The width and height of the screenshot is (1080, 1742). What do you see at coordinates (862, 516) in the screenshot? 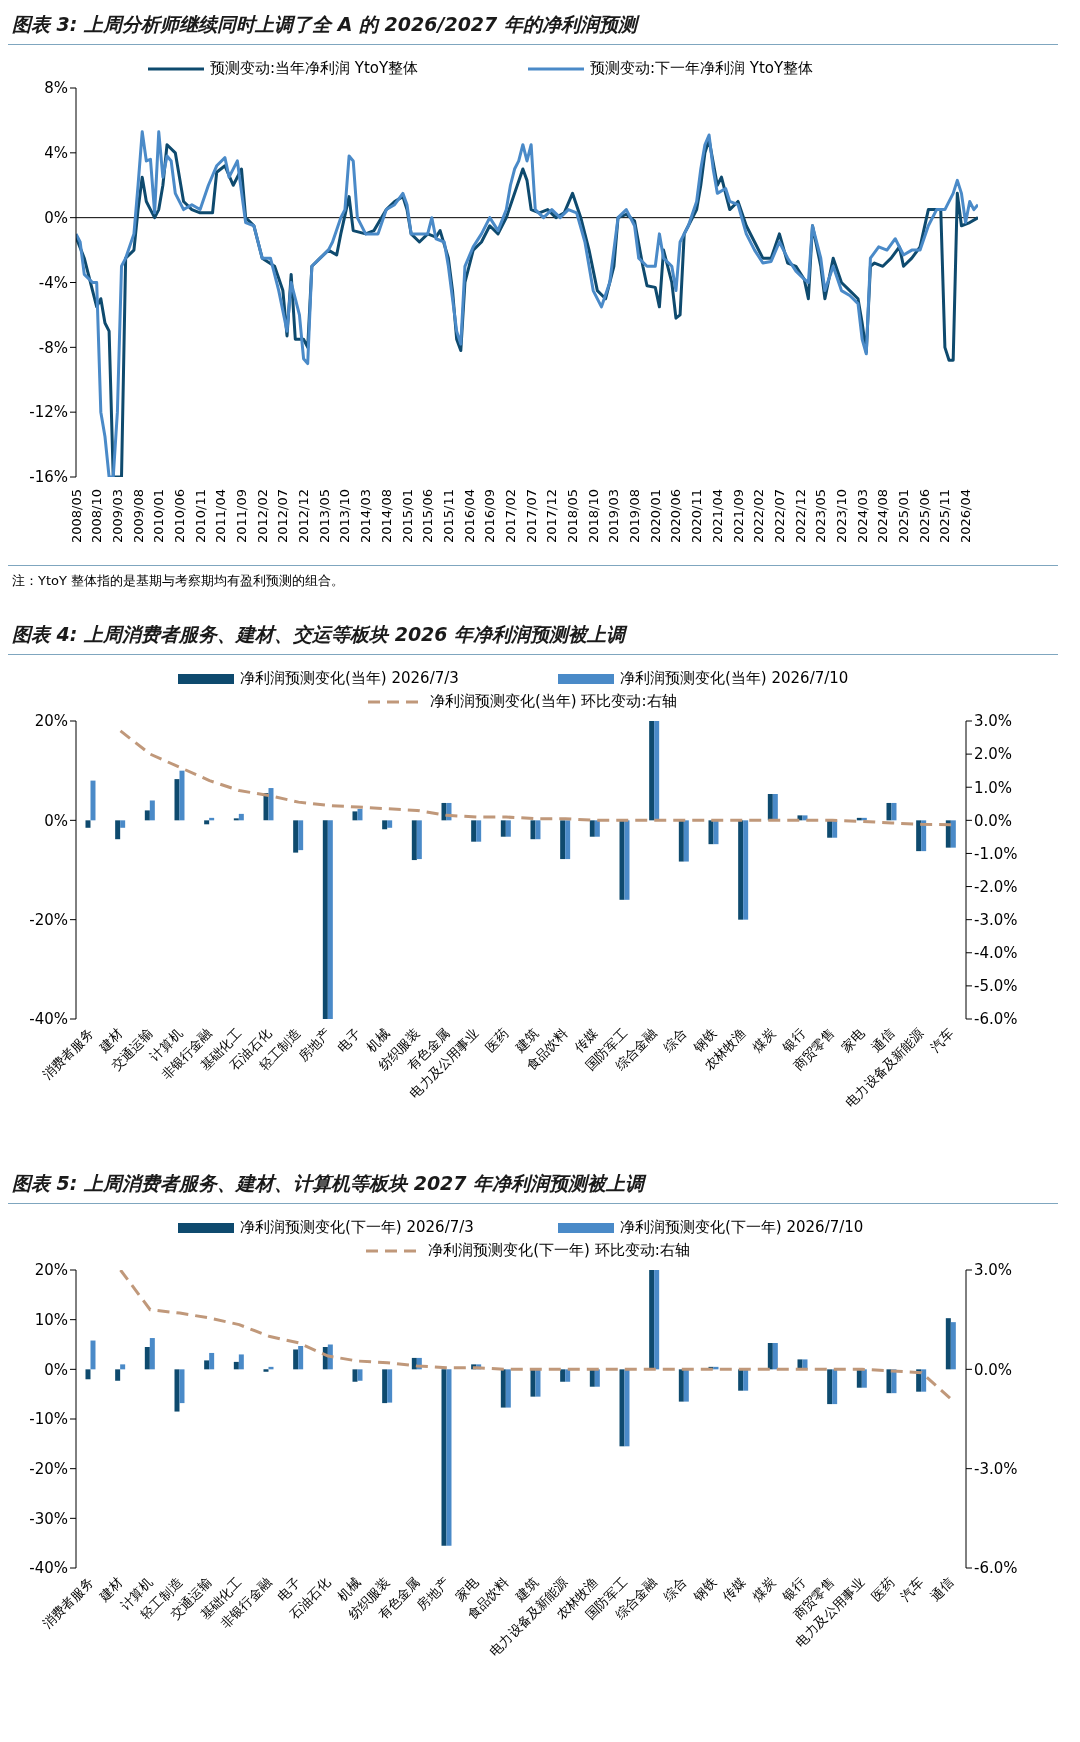
I see `x-tick-label: 2024/03` at bounding box center [862, 516].